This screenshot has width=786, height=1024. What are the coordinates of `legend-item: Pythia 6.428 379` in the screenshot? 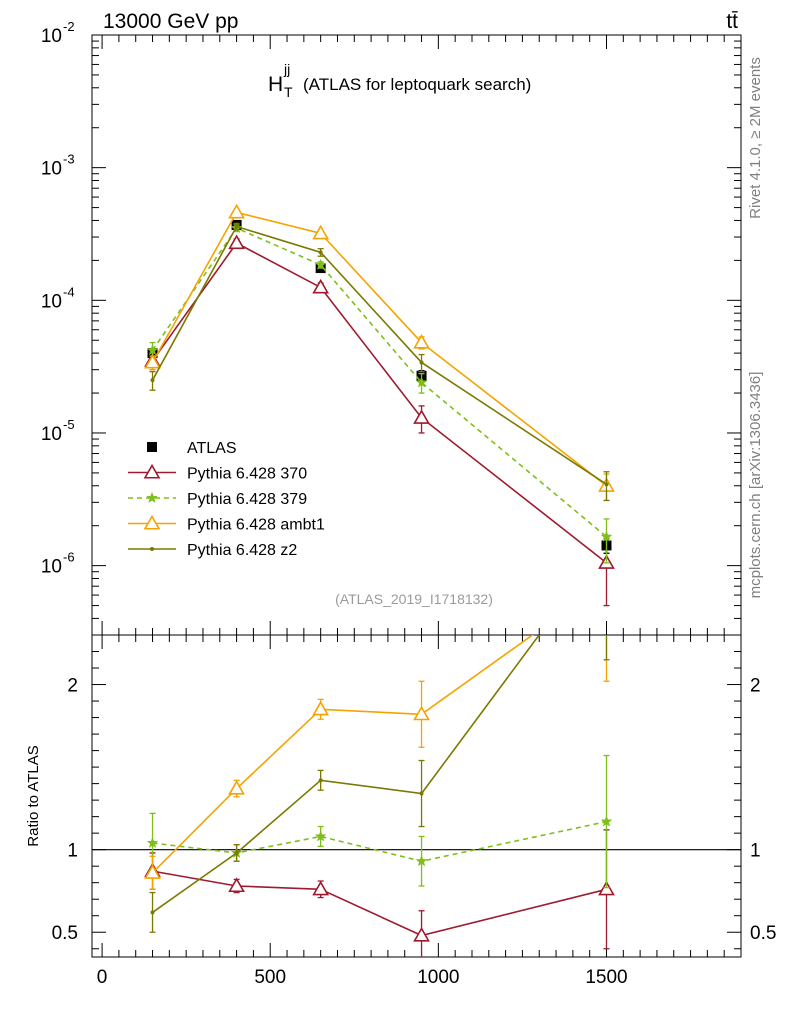 It's located at (217, 499).